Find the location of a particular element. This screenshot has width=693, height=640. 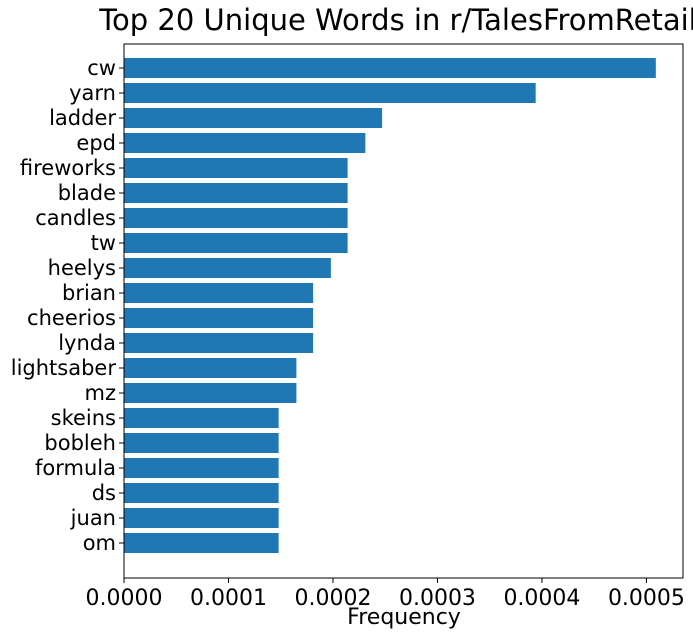

y-tick-label-candles: candles is located at coordinates (75, 218).